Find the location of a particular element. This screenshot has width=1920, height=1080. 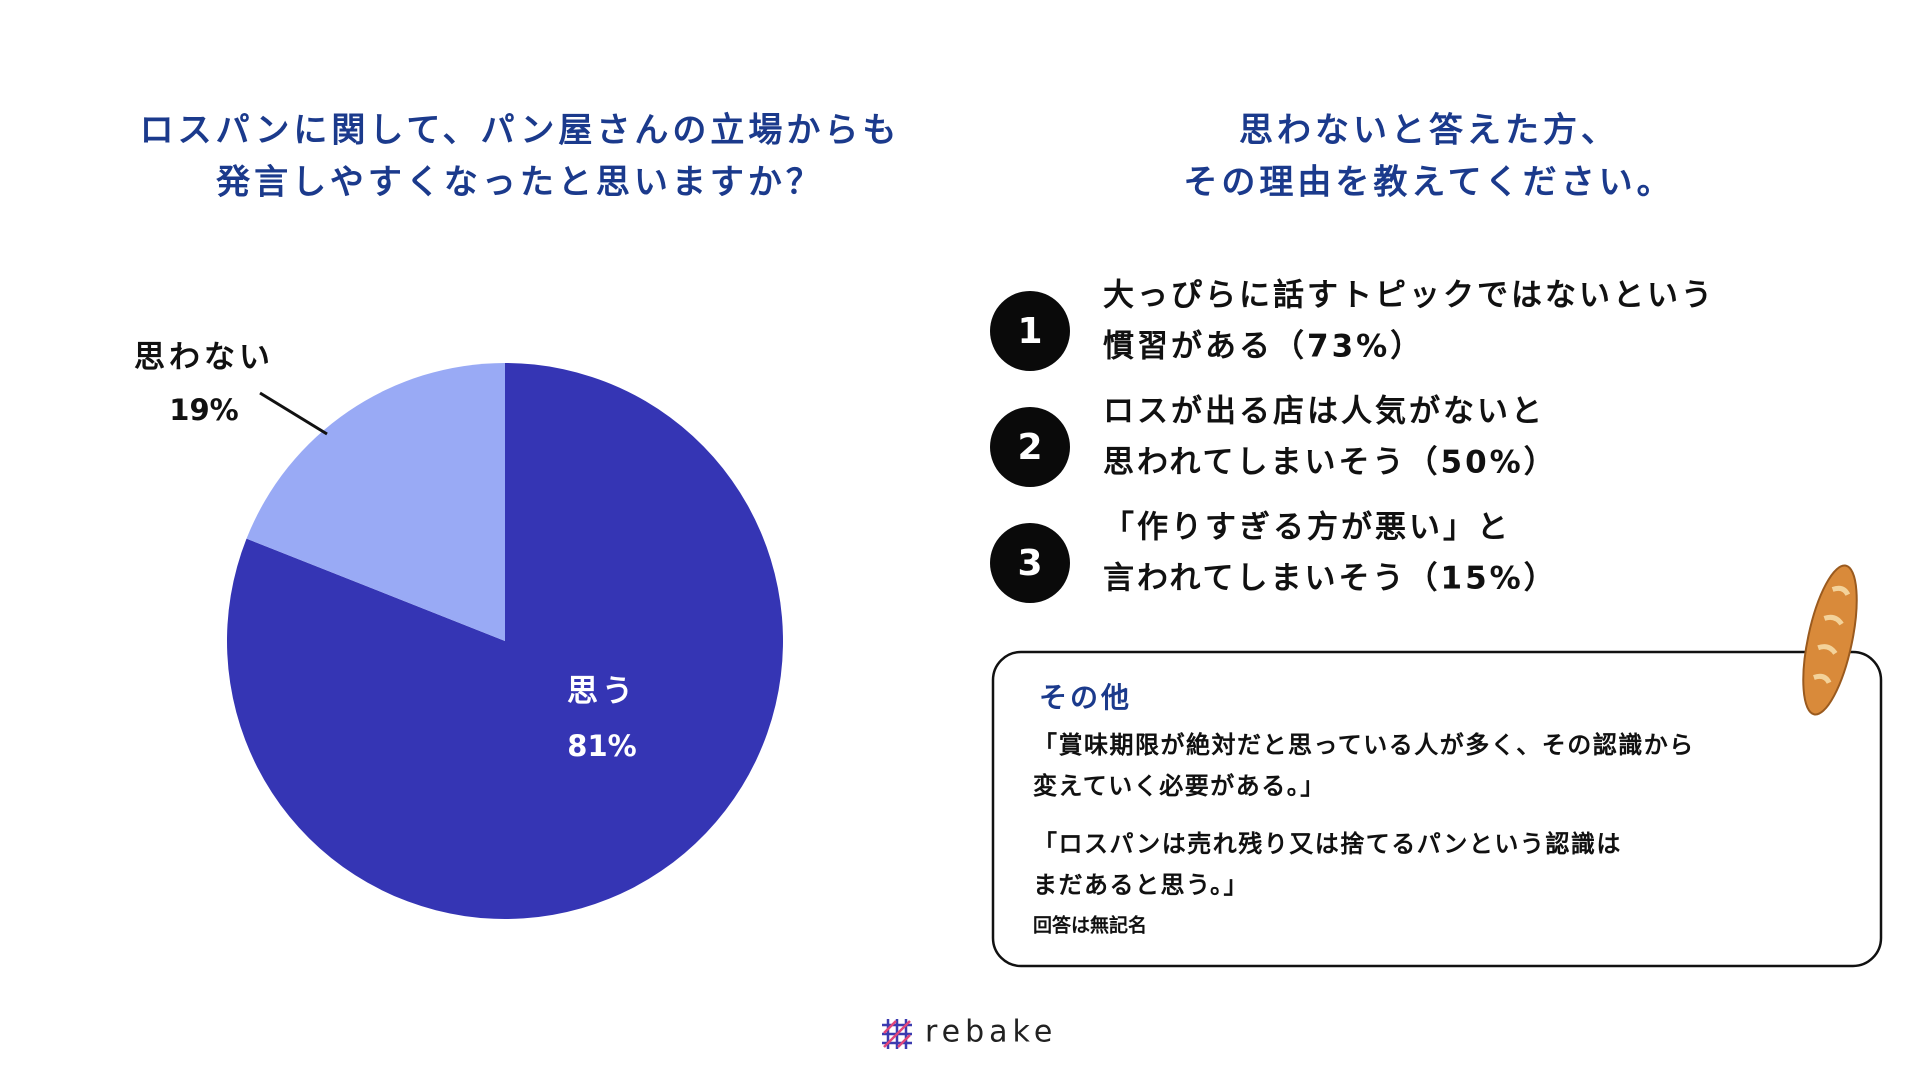

reason-line: ロスが出る店は人気がないと is located at coordinates (1324, 412).